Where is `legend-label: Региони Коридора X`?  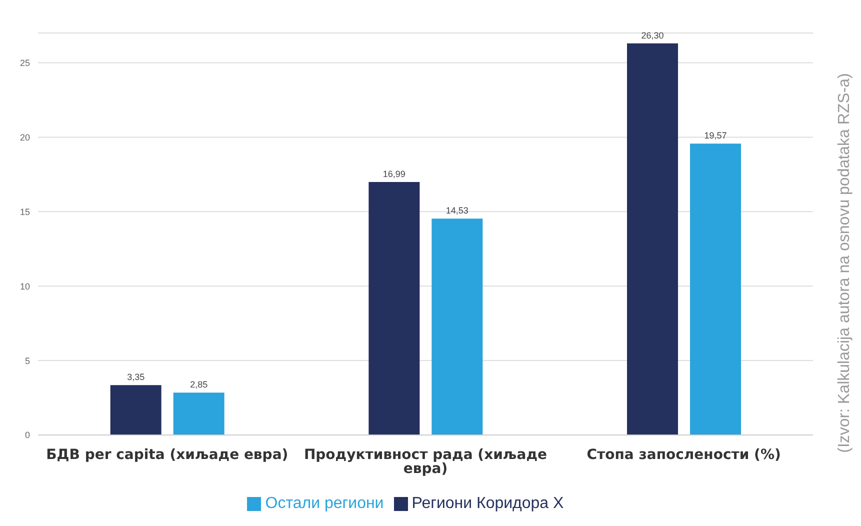 legend-label: Региони Коридора X is located at coordinates (488, 503).